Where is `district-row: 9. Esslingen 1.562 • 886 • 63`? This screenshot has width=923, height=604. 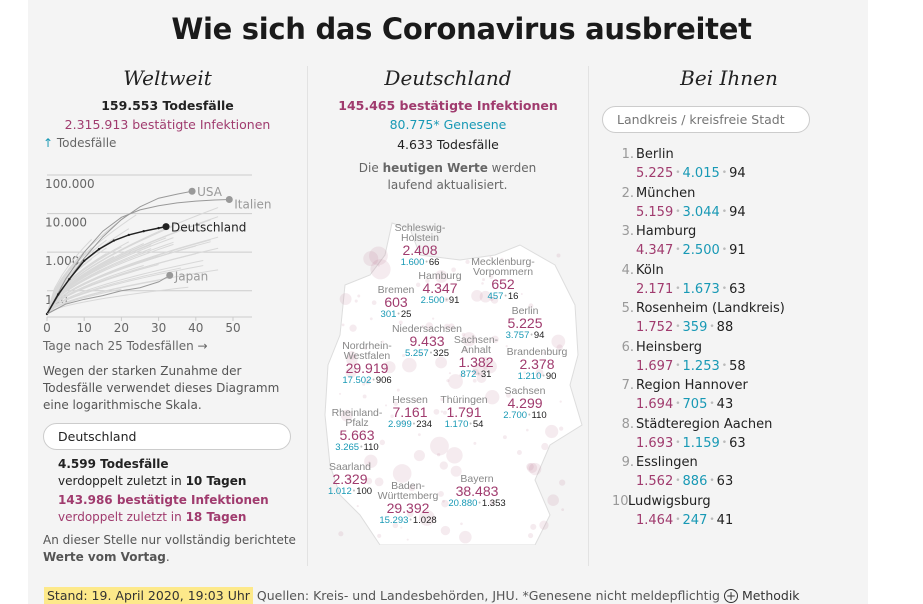 district-row: 9. Esslingen 1.562 • 886 • 63 is located at coordinates (677, 472).